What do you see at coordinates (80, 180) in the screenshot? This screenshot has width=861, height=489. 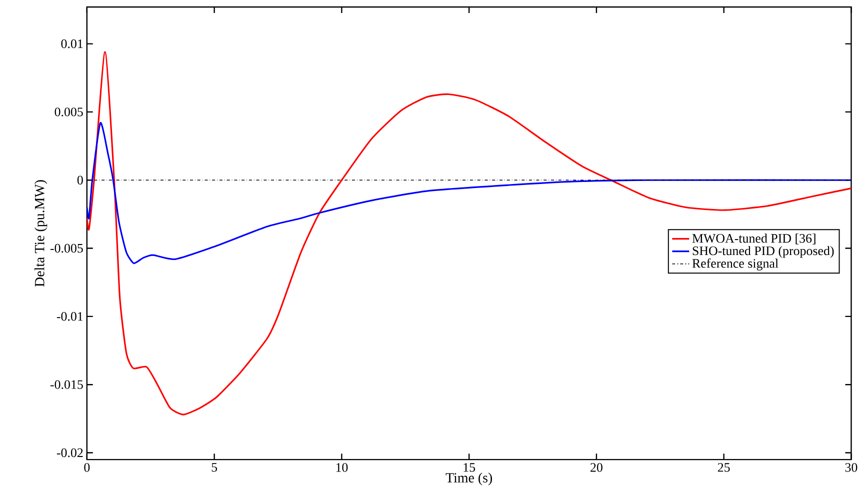 I see `y-tick-label: 0` at bounding box center [80, 180].